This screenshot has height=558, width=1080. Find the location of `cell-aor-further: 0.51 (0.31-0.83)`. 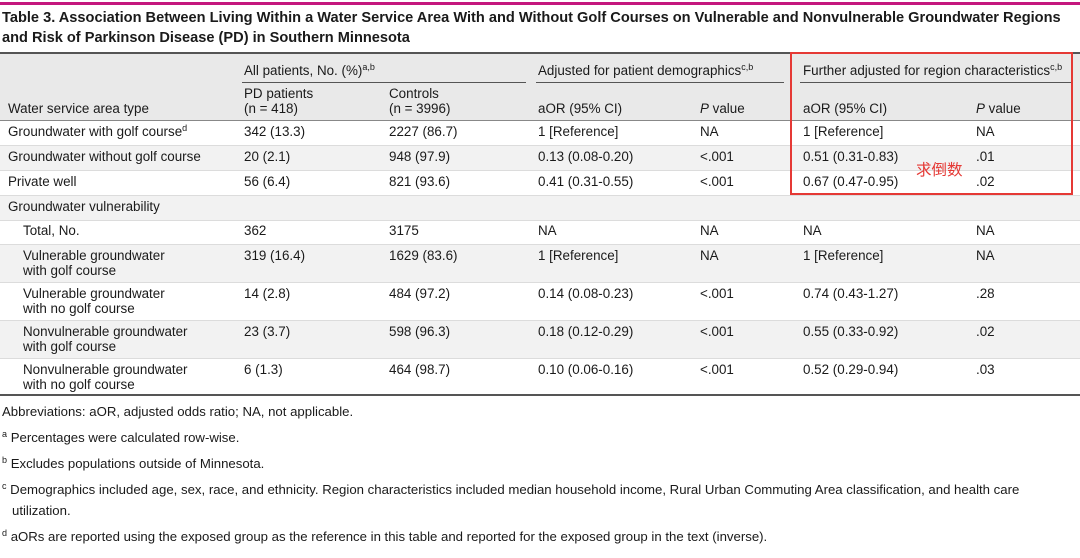

cell-aor-further: 0.51 (0.31-0.83) is located at coordinates (851, 156).